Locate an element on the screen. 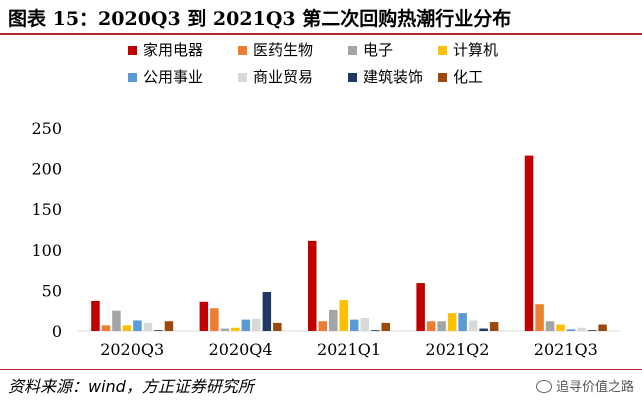 The width and height of the screenshot is (642, 407). x-tick-label: 2021Q1 is located at coordinates (349, 349).